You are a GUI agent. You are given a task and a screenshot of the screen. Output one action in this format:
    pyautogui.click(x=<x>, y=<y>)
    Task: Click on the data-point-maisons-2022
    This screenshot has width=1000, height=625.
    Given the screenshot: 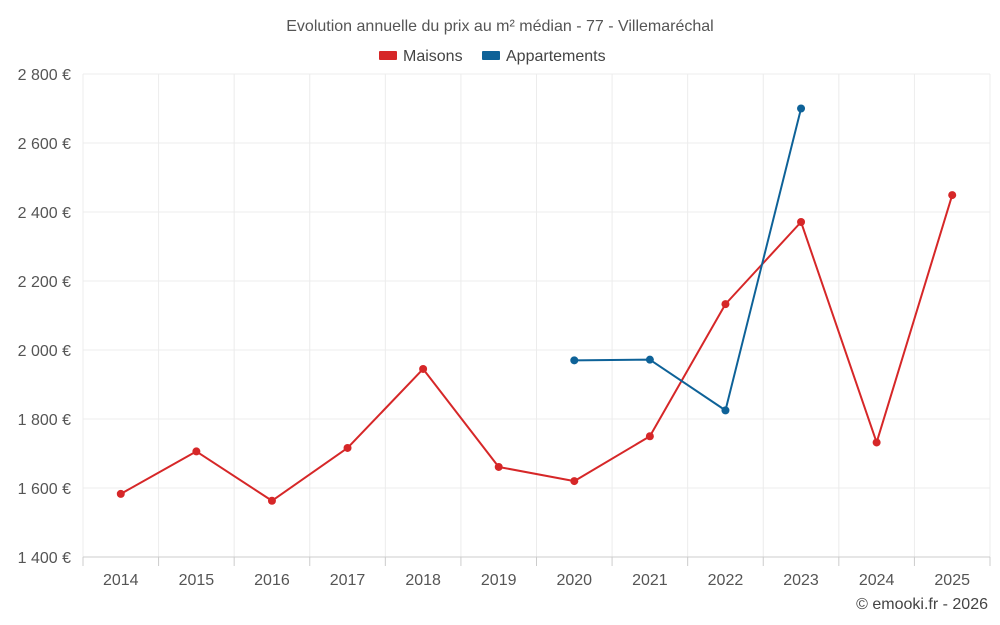 What is the action you would take?
    pyautogui.click(x=725, y=304)
    